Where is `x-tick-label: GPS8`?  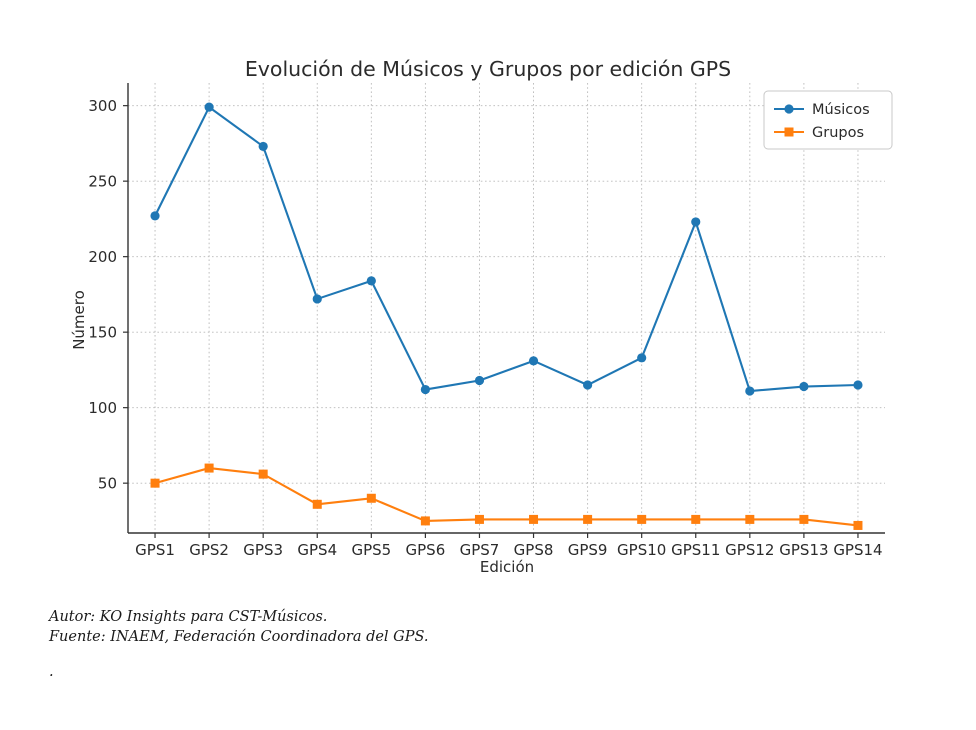 x-tick-label: GPS8 is located at coordinates (534, 550).